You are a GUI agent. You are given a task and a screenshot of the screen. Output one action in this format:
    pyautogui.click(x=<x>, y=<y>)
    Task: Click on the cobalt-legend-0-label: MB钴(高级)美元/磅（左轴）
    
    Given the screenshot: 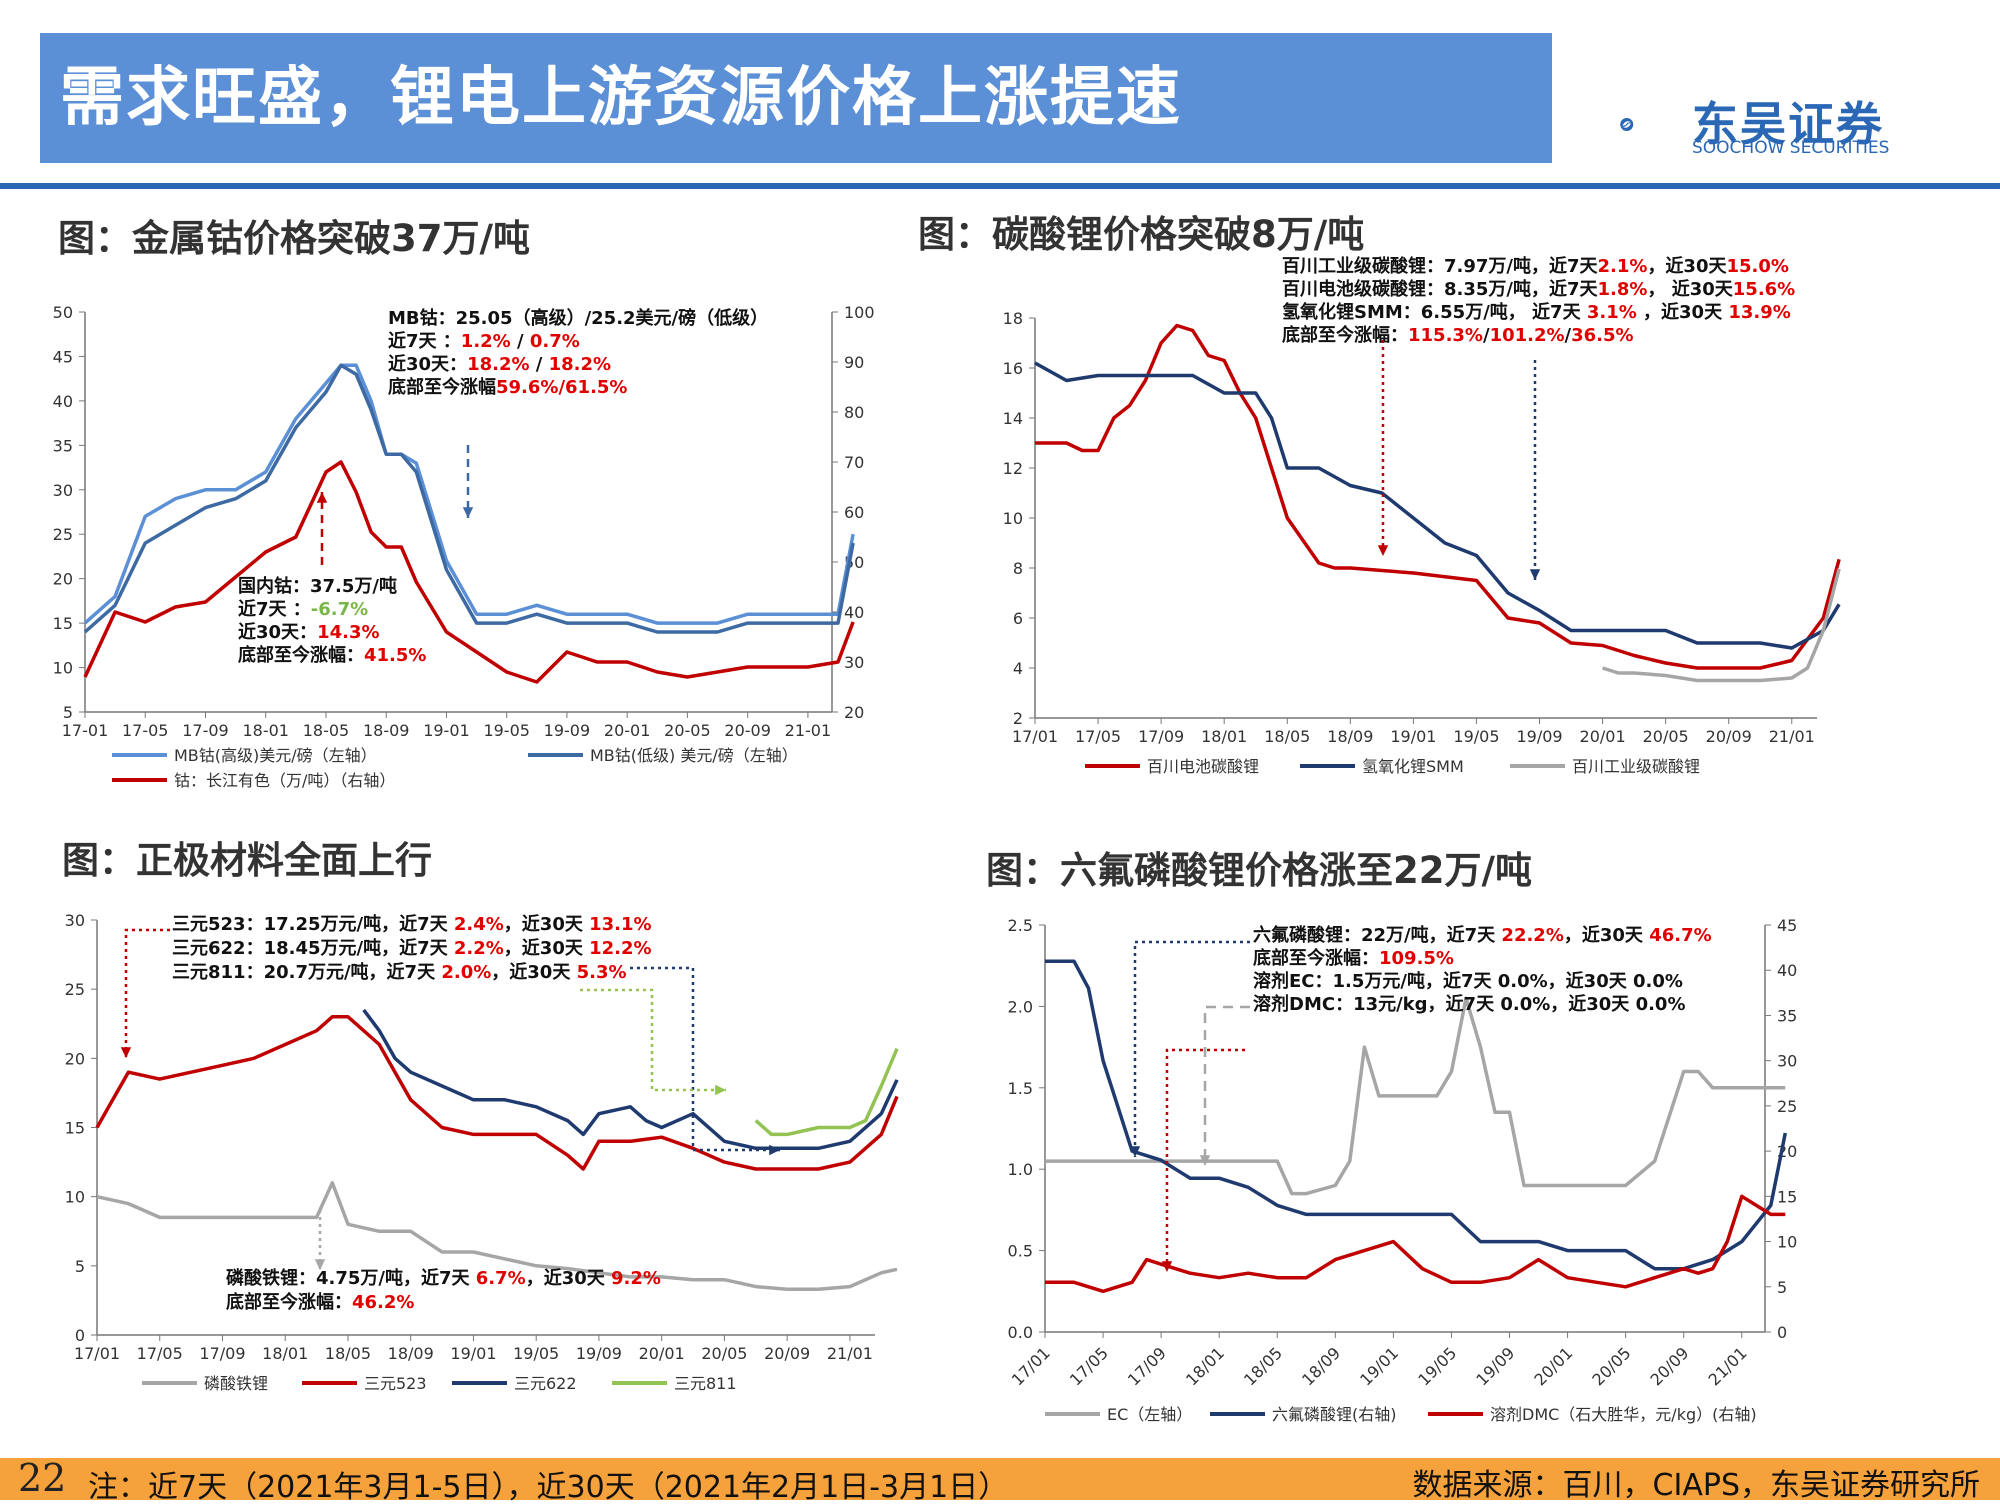 What is the action you would take?
    pyautogui.click(x=275, y=755)
    